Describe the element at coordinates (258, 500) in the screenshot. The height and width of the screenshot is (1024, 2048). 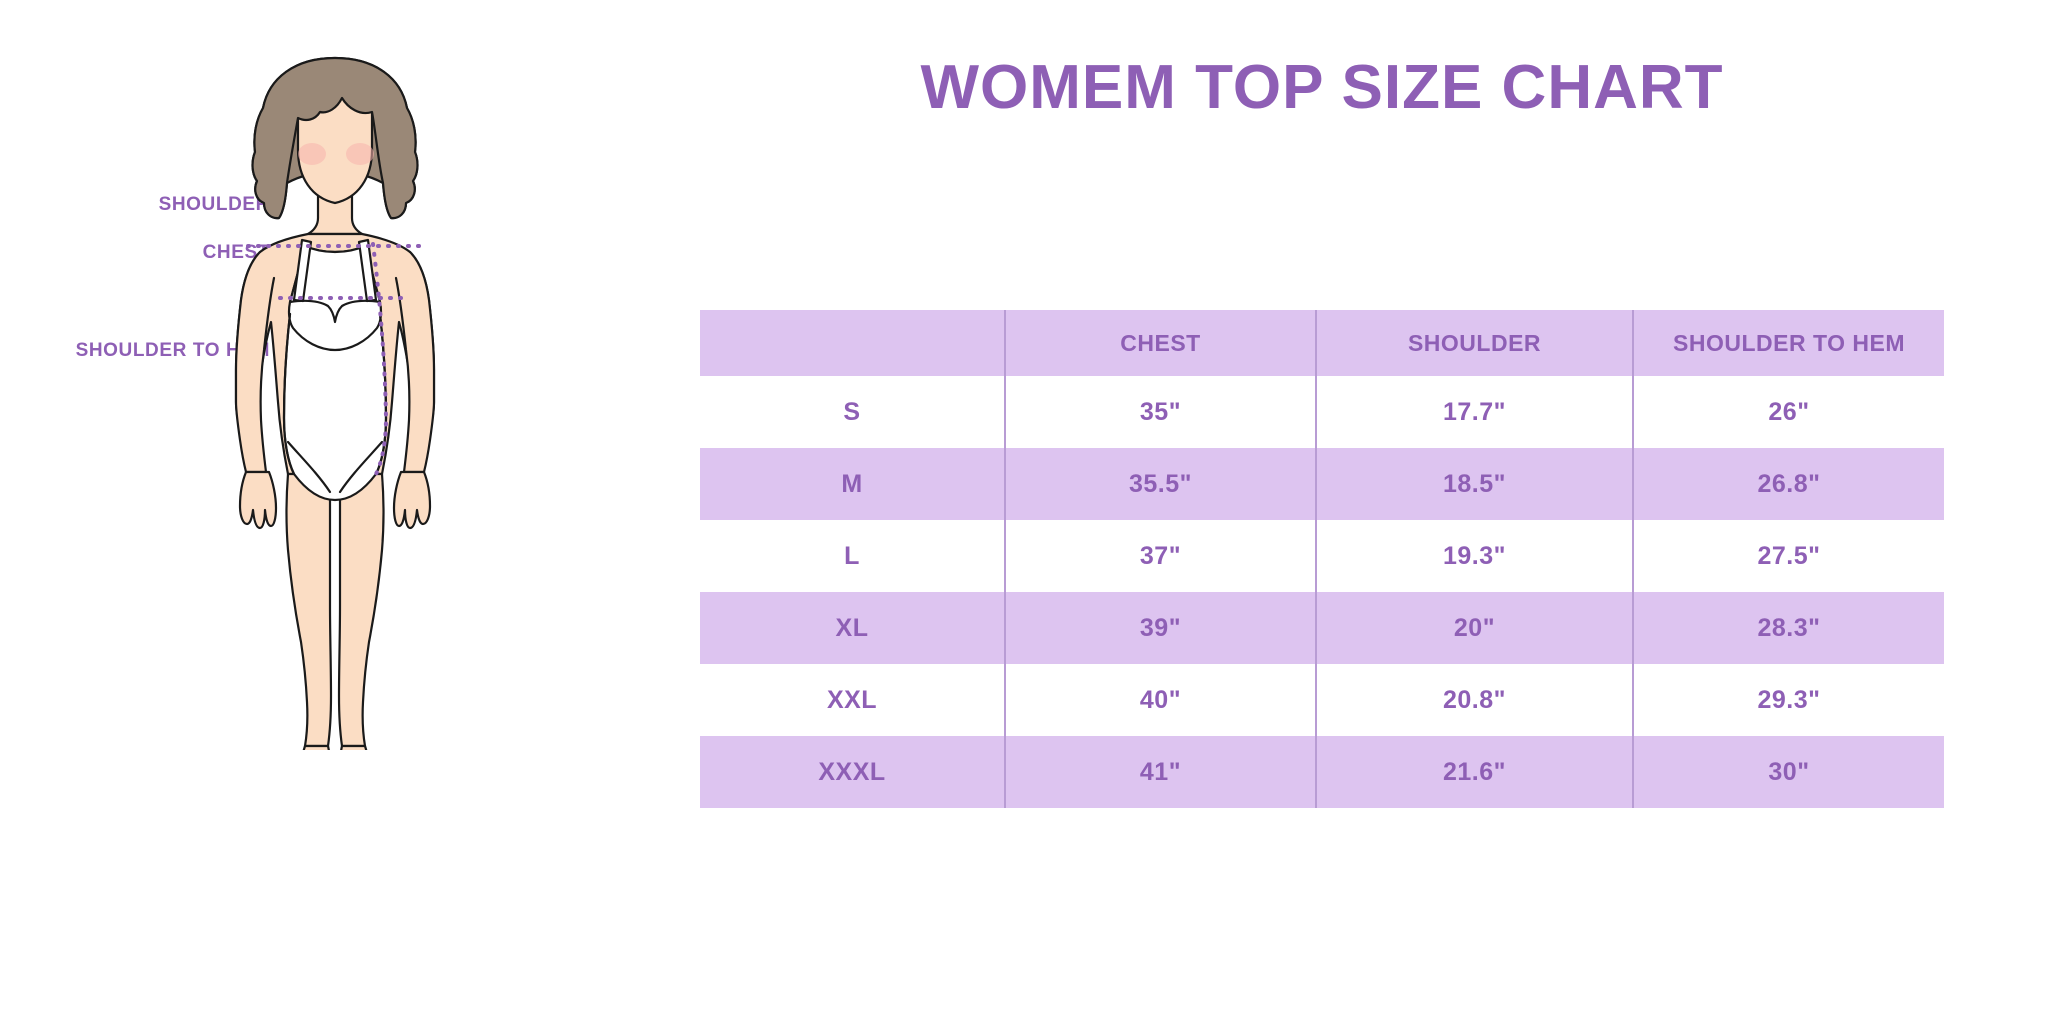
I see `hand-left` at that location.